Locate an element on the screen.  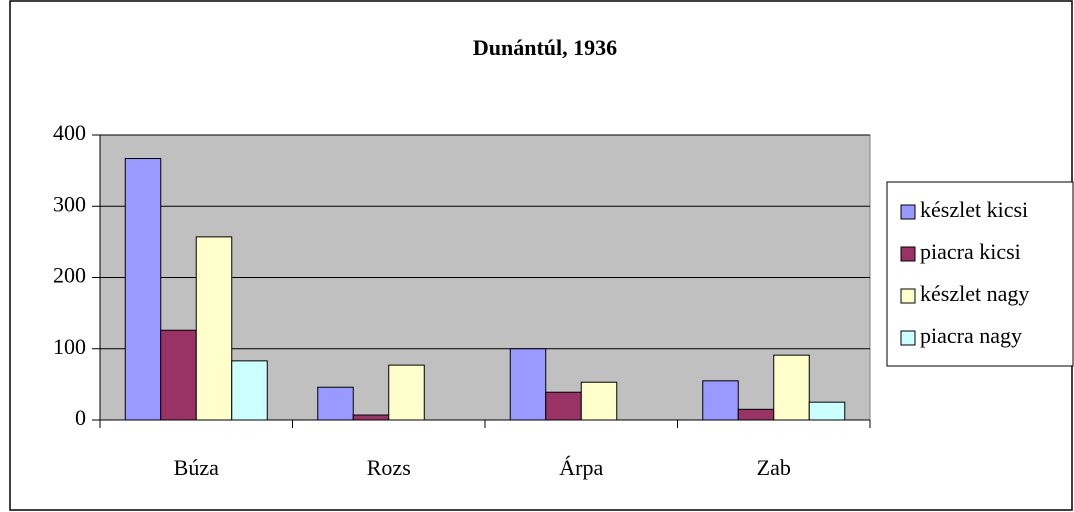
legend is located at coordinates (980, 274).